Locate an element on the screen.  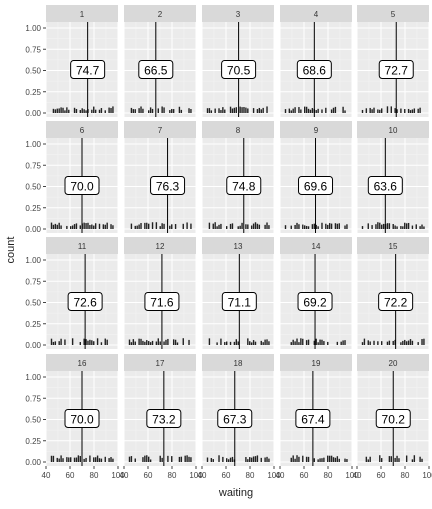
facet-panel: 19 67.4 40 60 80 100 is located at coordinates (317, 417).